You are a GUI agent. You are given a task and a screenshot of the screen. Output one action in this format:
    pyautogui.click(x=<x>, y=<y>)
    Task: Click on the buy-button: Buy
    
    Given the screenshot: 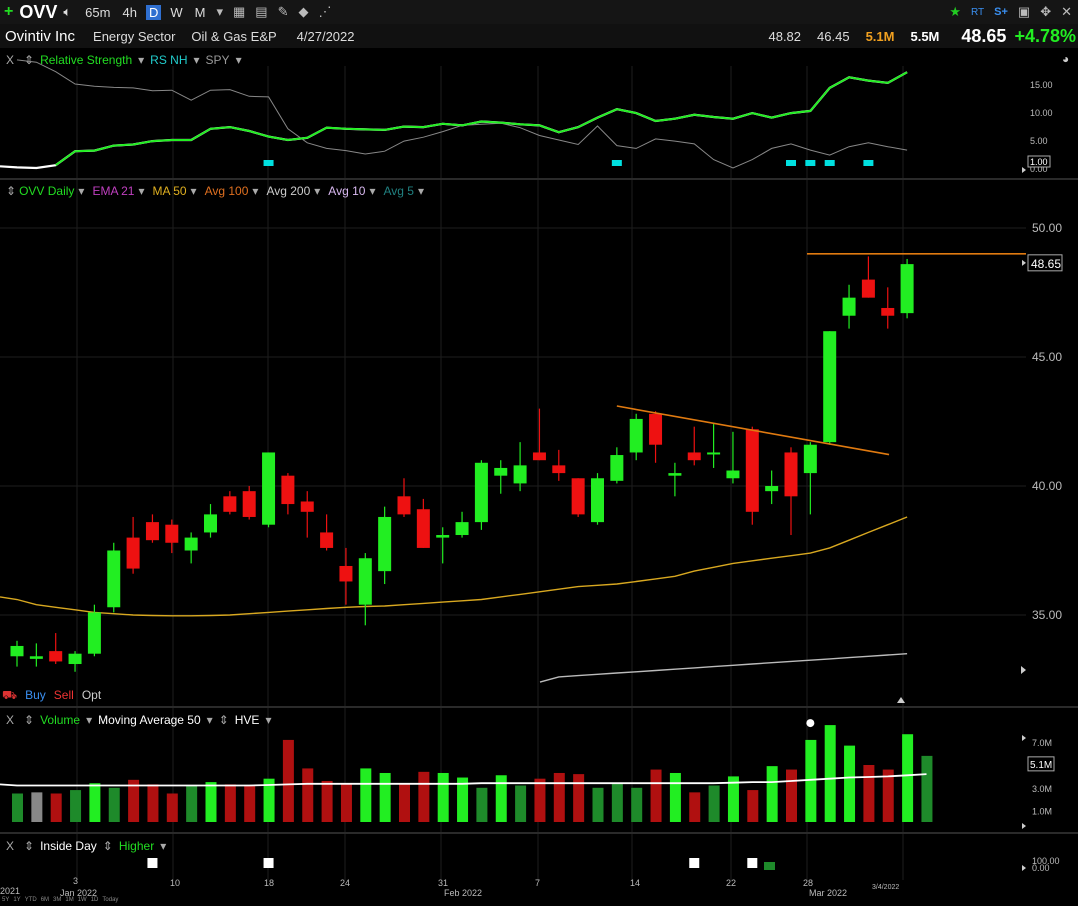 What is the action you would take?
    pyautogui.click(x=35, y=695)
    